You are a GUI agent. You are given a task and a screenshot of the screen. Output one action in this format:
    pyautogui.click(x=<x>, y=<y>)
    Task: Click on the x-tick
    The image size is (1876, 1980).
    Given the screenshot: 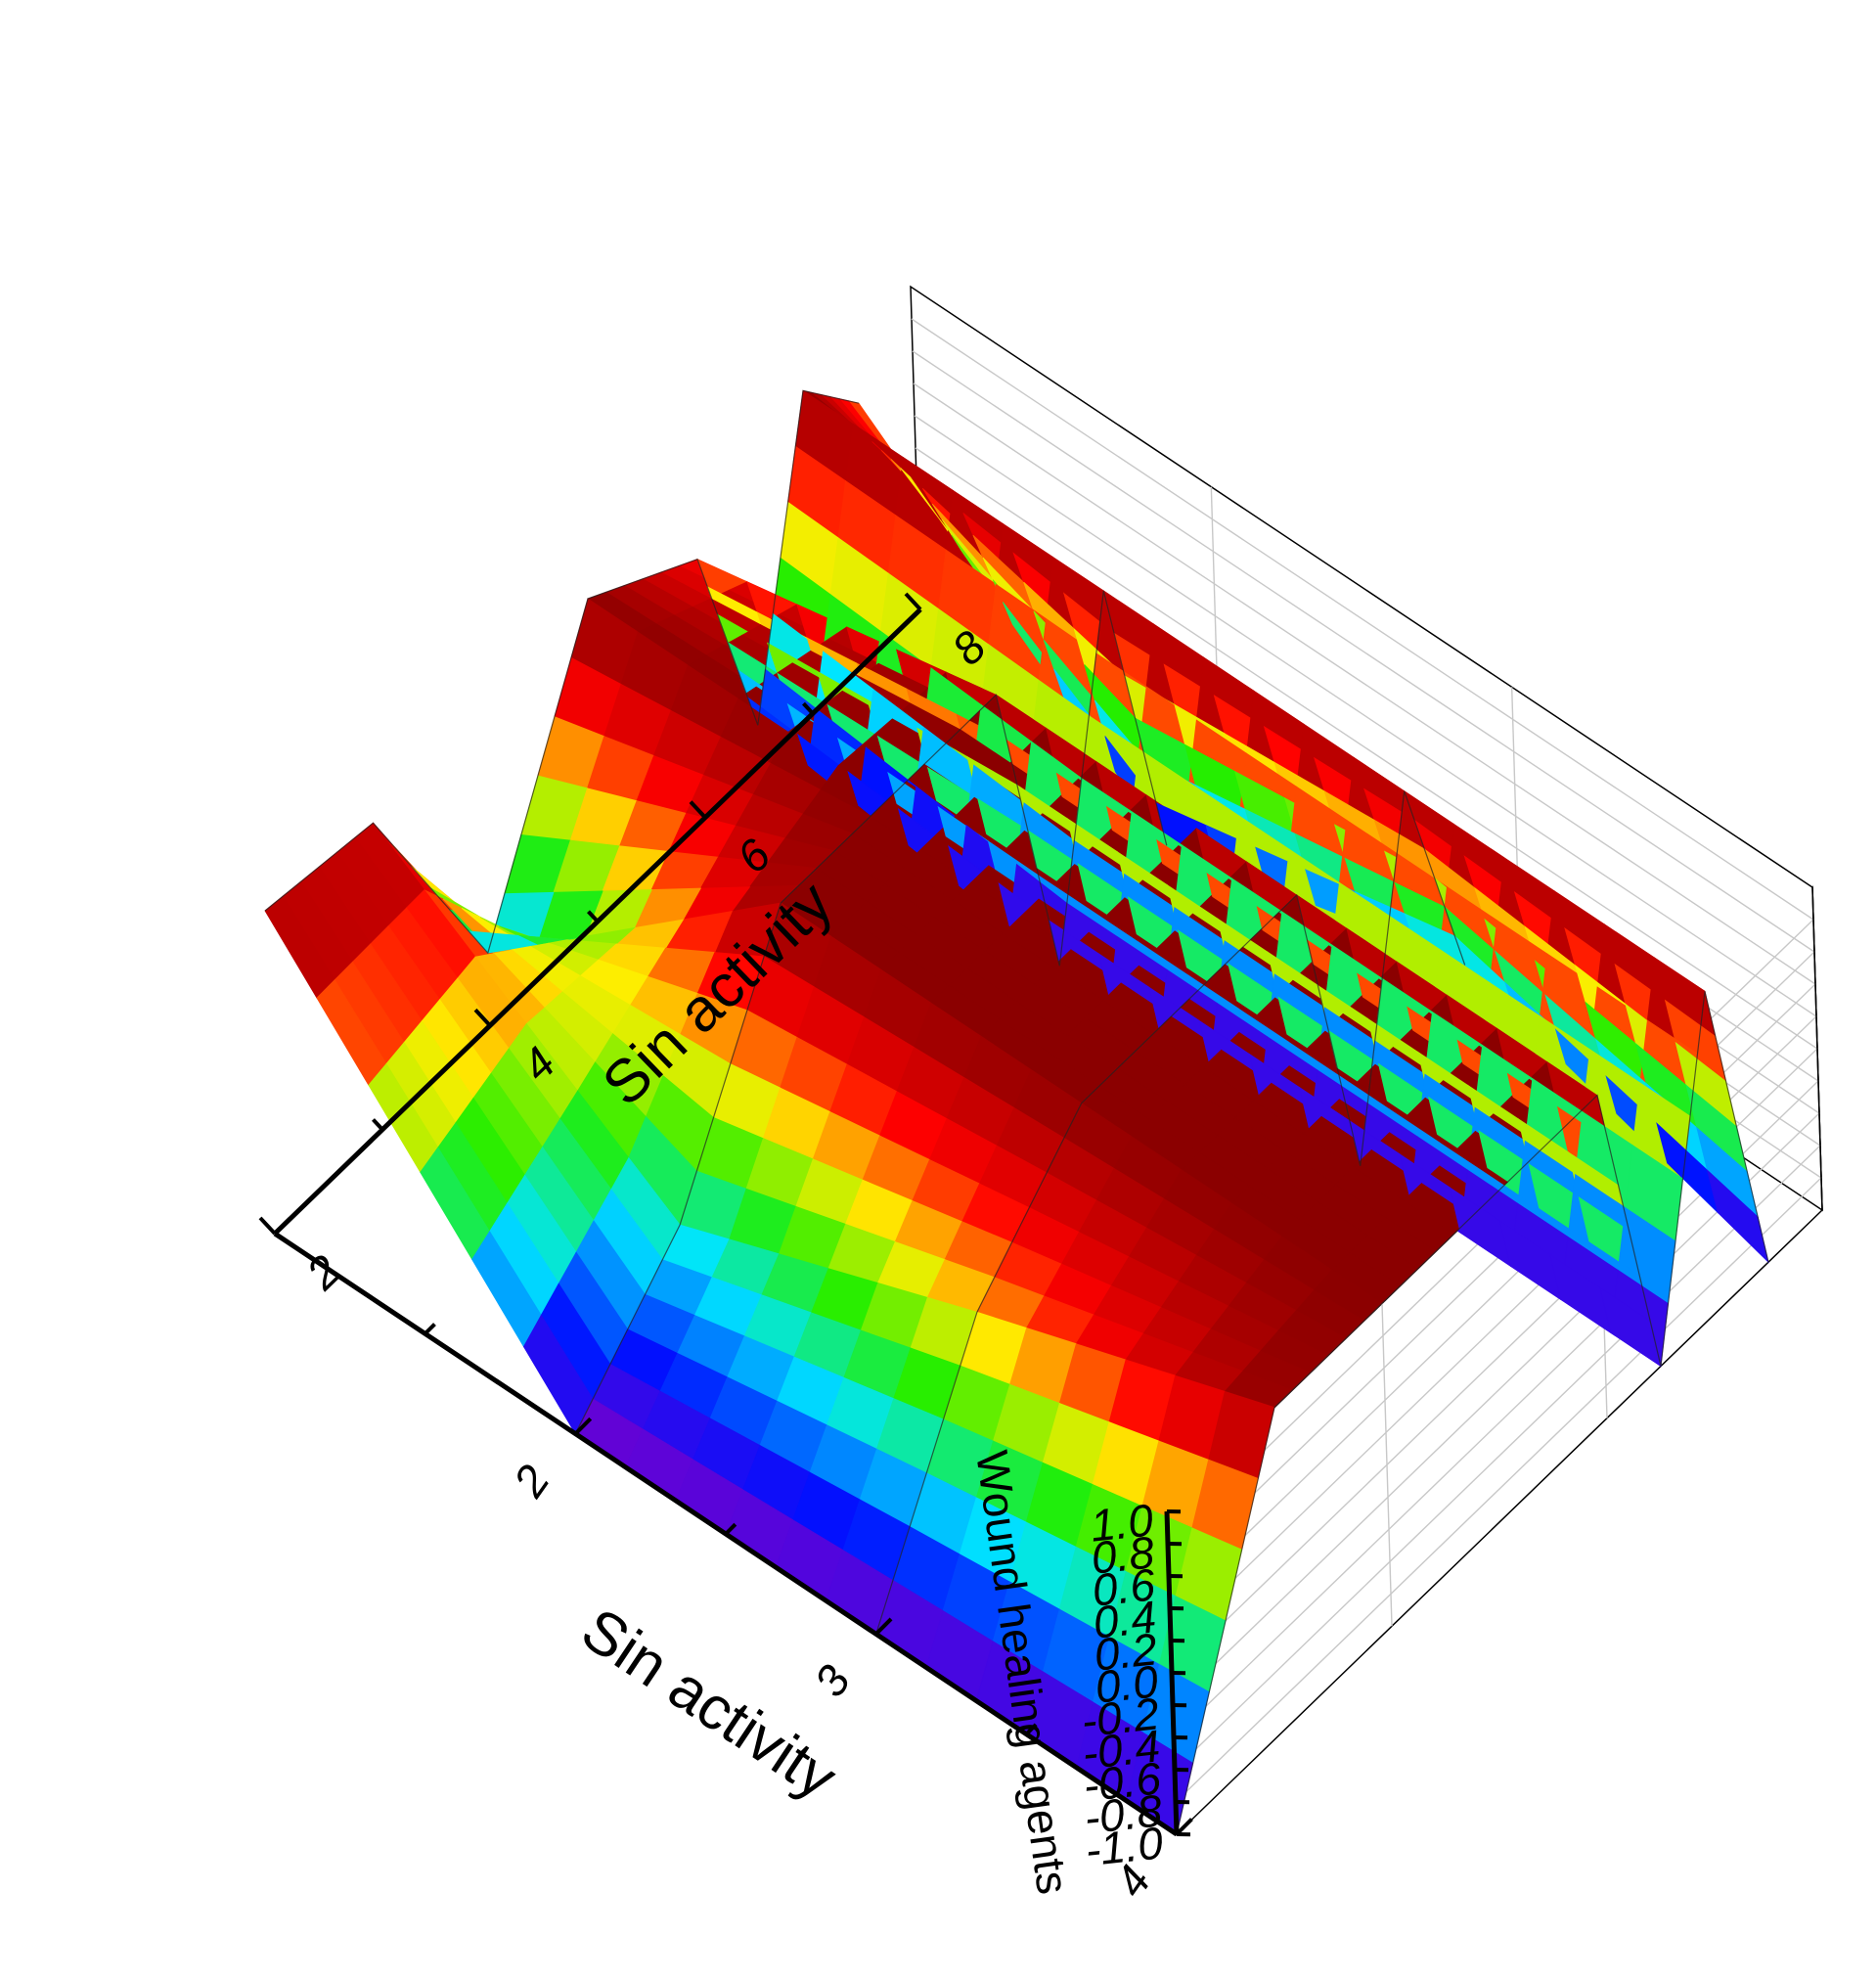 What is the action you would take?
    pyautogui.click(x=430, y=1329)
    